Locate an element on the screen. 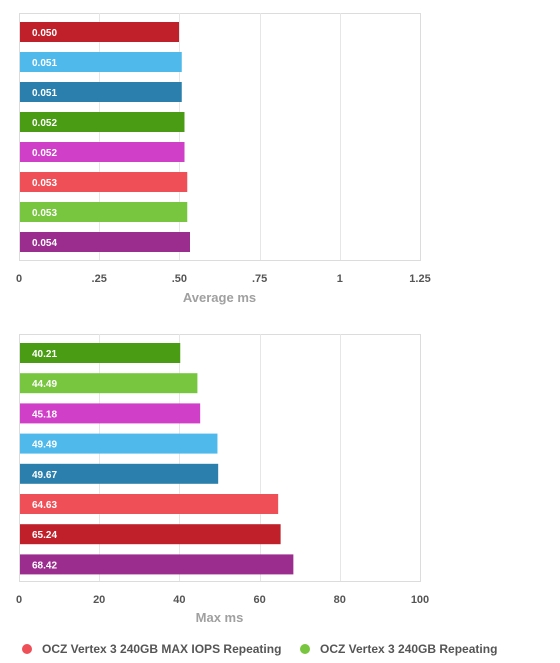  average-tick-label: .50 is located at coordinates (179, 279).